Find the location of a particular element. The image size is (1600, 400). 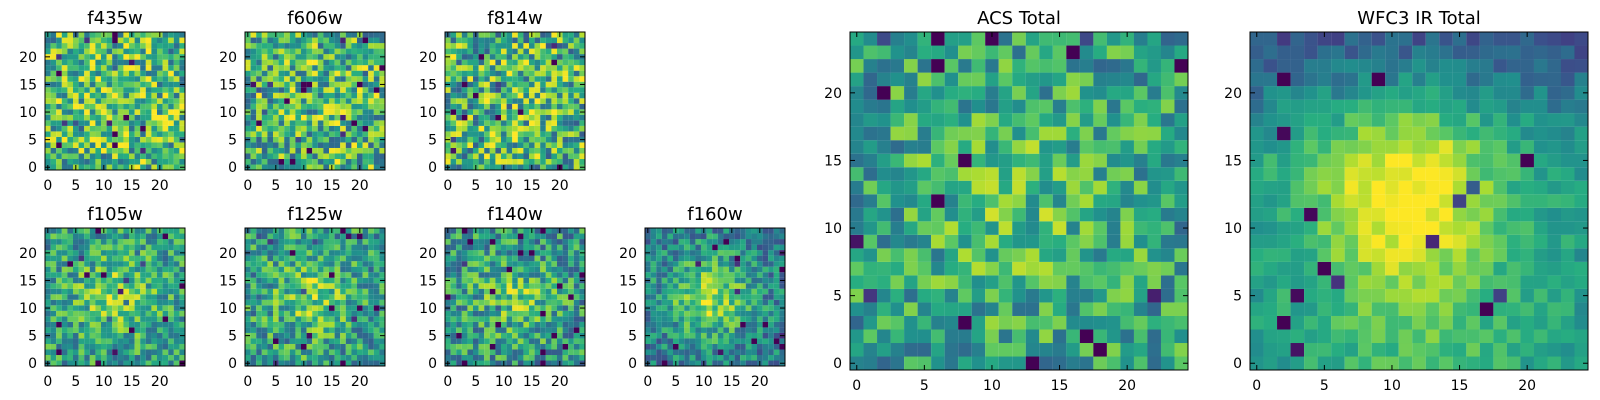

plot-frame is located at coordinates (115, 297).